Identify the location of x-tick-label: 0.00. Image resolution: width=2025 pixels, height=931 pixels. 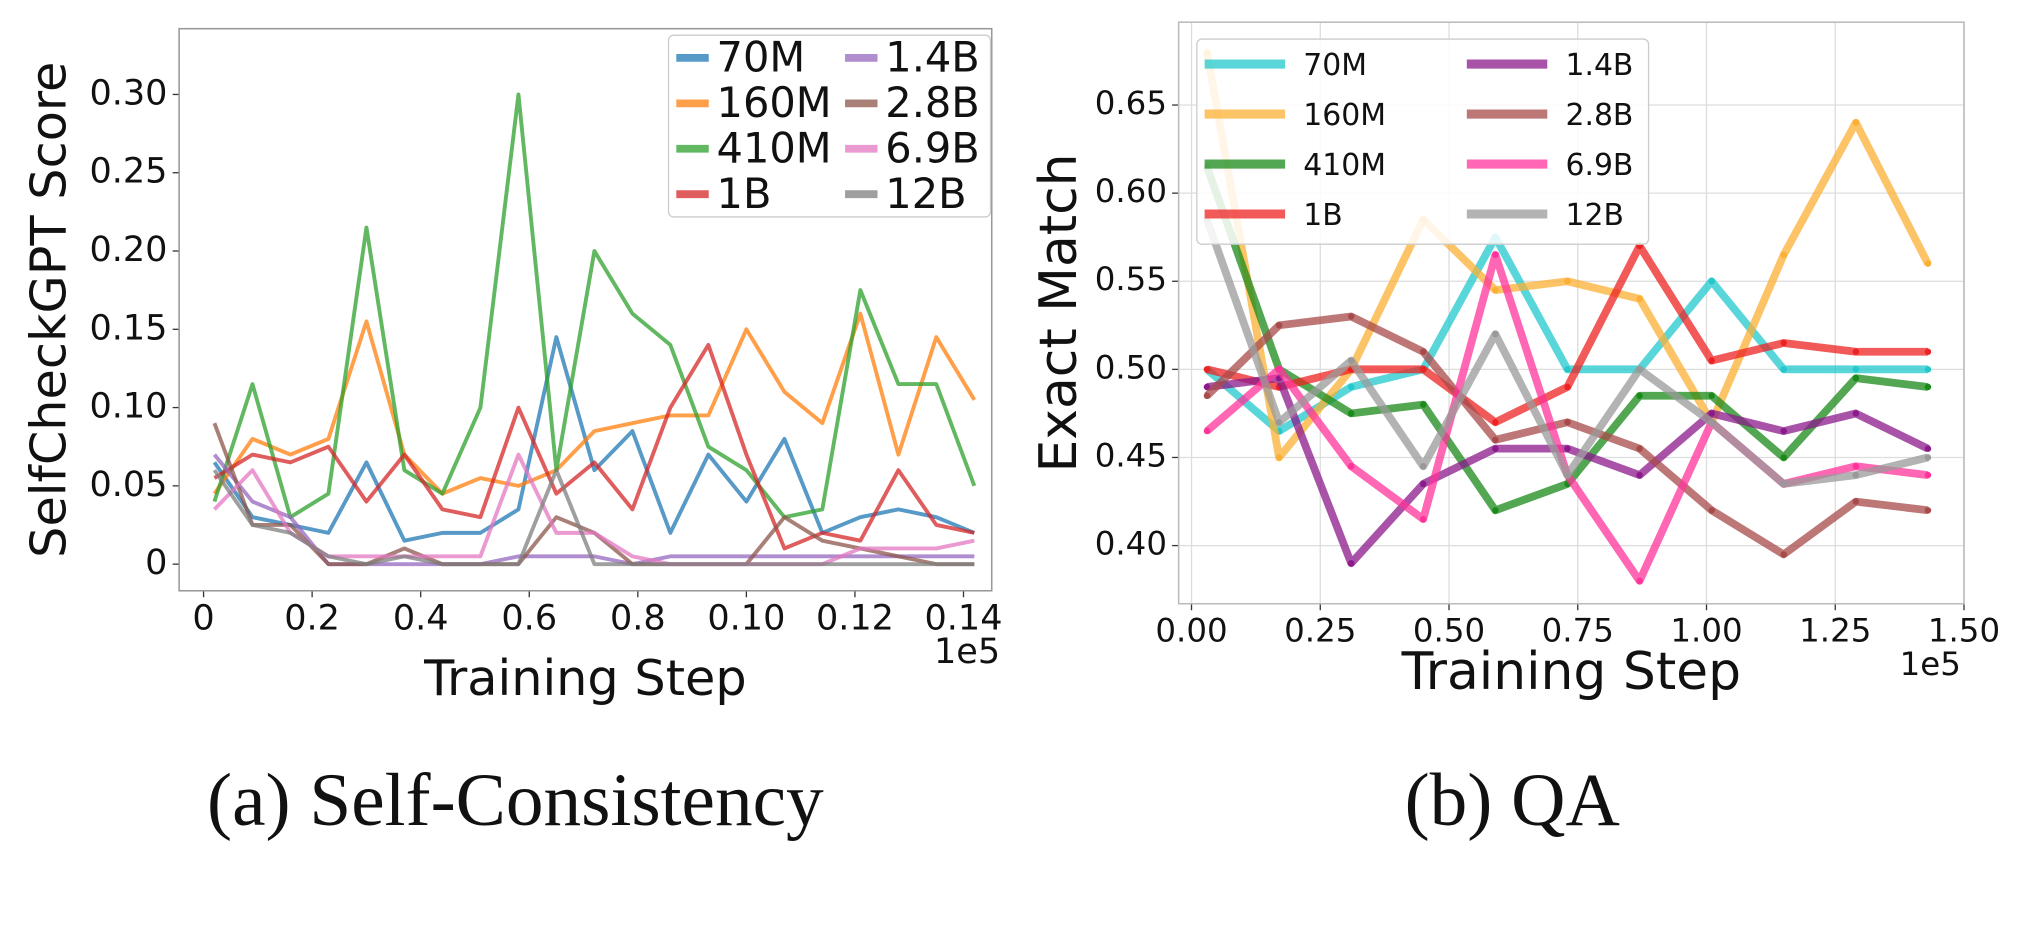
(1191, 630).